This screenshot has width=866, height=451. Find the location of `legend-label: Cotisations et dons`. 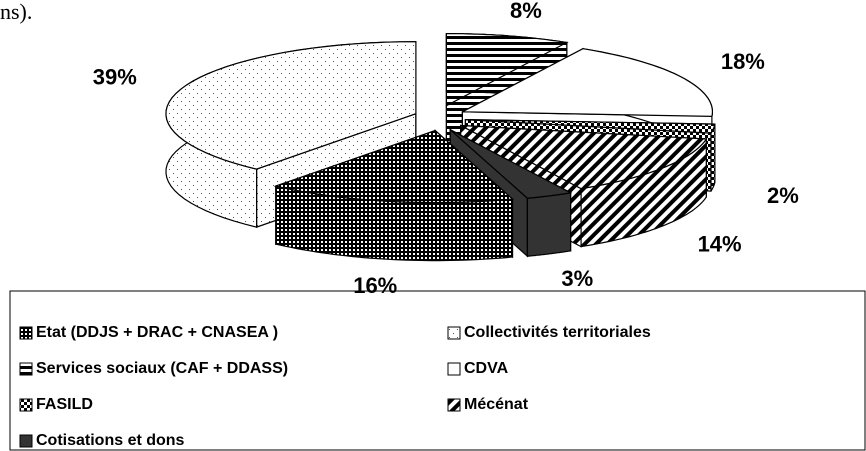

legend-label: Cotisations et dons is located at coordinates (110, 440).